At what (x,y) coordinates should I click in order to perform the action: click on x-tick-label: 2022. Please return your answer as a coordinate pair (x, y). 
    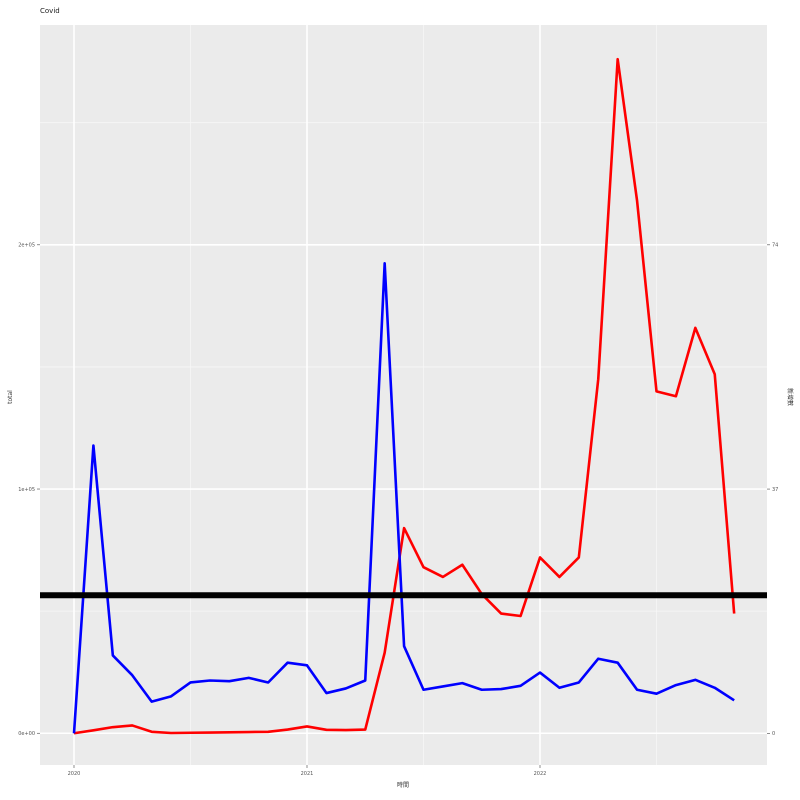
    Looking at the image, I should click on (540, 774).